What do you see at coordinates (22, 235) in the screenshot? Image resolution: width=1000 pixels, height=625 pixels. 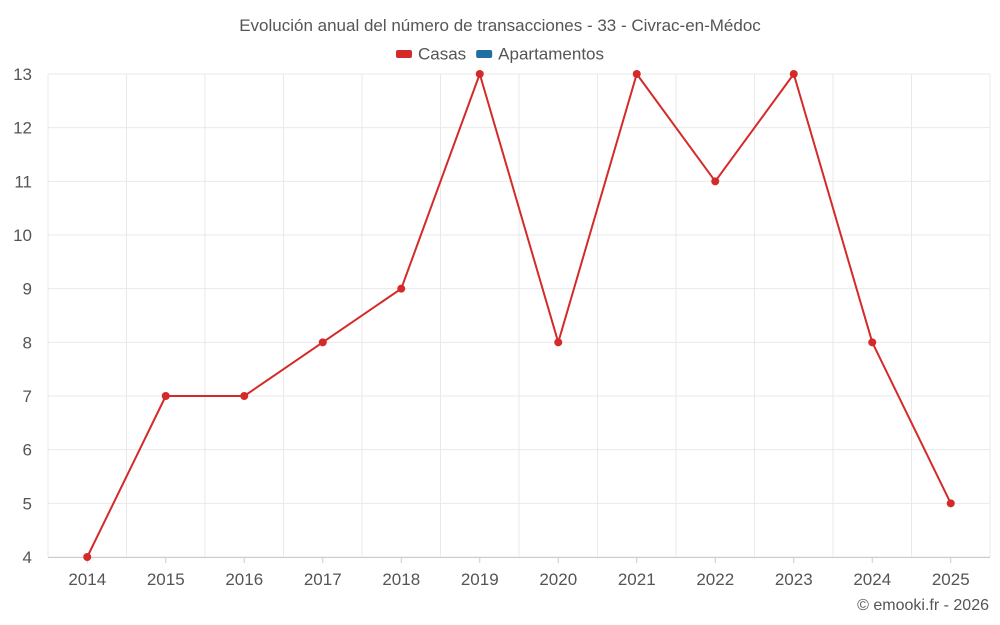 I see `y-tick-label: 10` at bounding box center [22, 235].